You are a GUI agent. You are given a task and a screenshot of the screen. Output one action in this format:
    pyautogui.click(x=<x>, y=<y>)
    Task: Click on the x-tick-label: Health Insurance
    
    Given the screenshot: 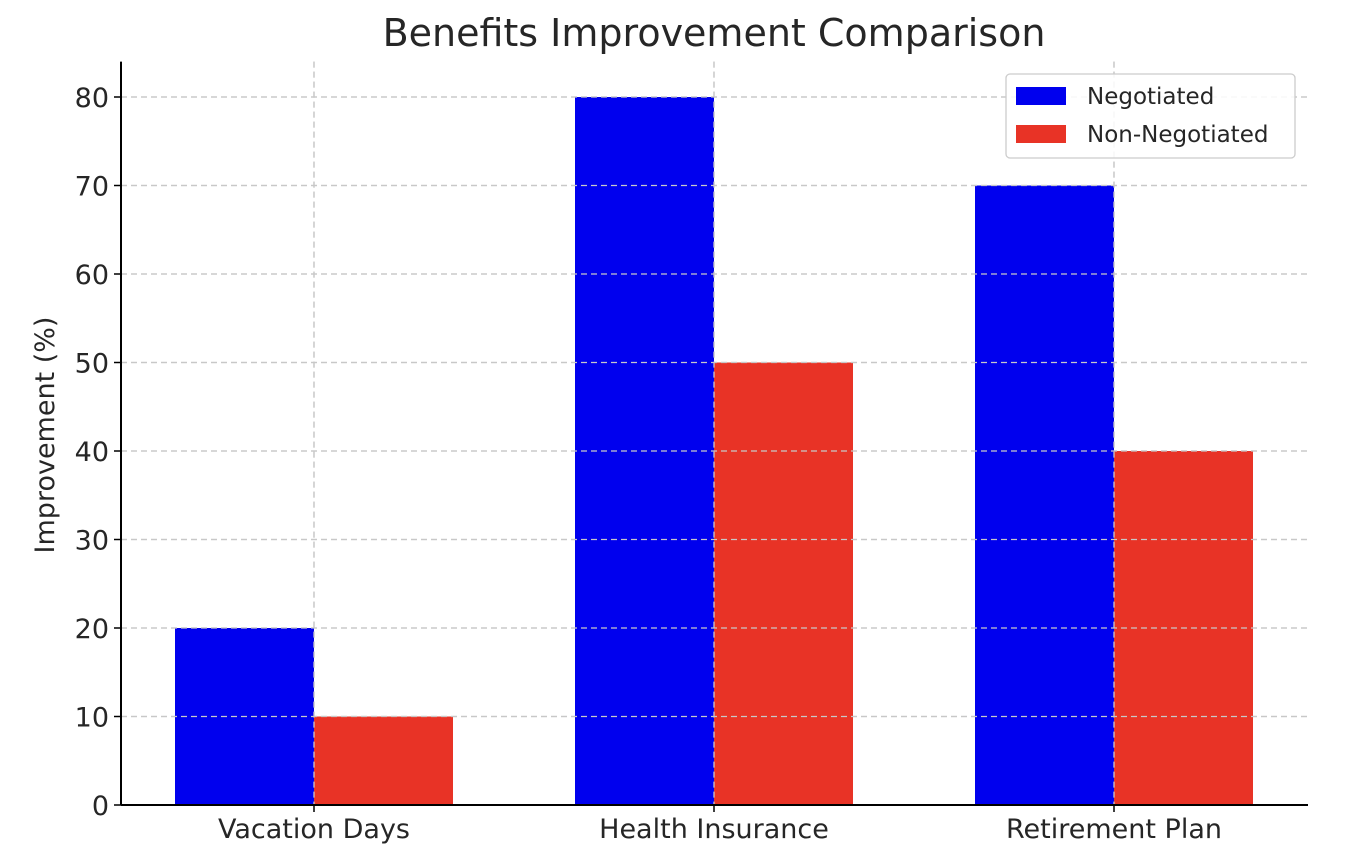 What is the action you would take?
    pyautogui.click(x=714, y=829)
    